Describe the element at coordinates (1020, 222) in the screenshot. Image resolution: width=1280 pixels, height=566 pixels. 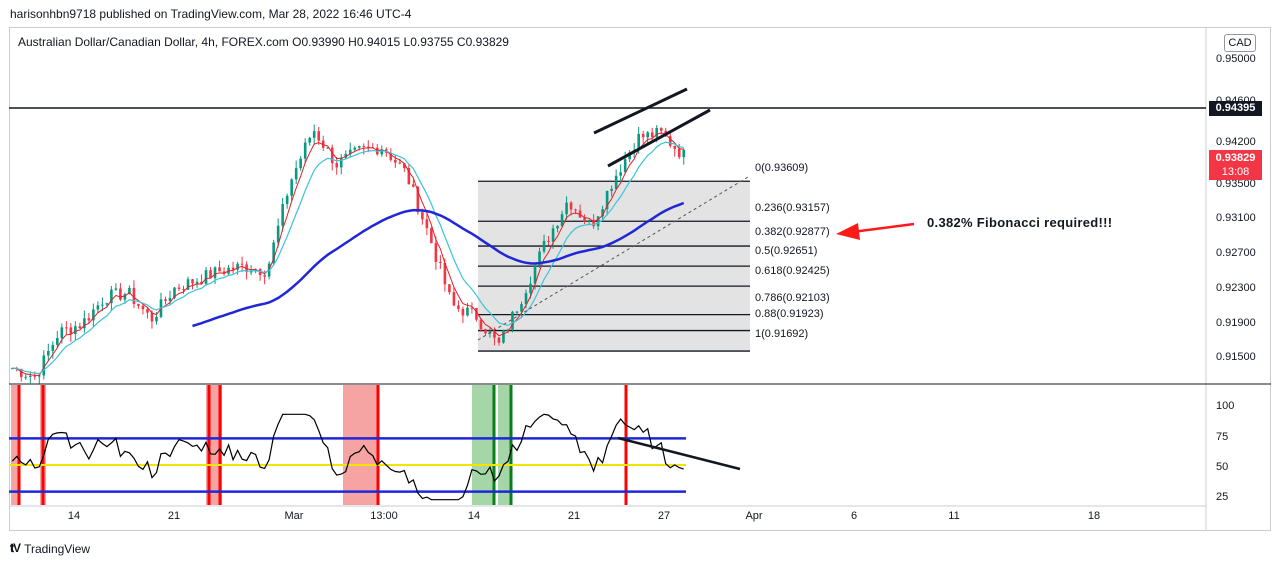
I see `fibonacci-annotation-text: 0.382% Fibonacci required!!!` at that location.